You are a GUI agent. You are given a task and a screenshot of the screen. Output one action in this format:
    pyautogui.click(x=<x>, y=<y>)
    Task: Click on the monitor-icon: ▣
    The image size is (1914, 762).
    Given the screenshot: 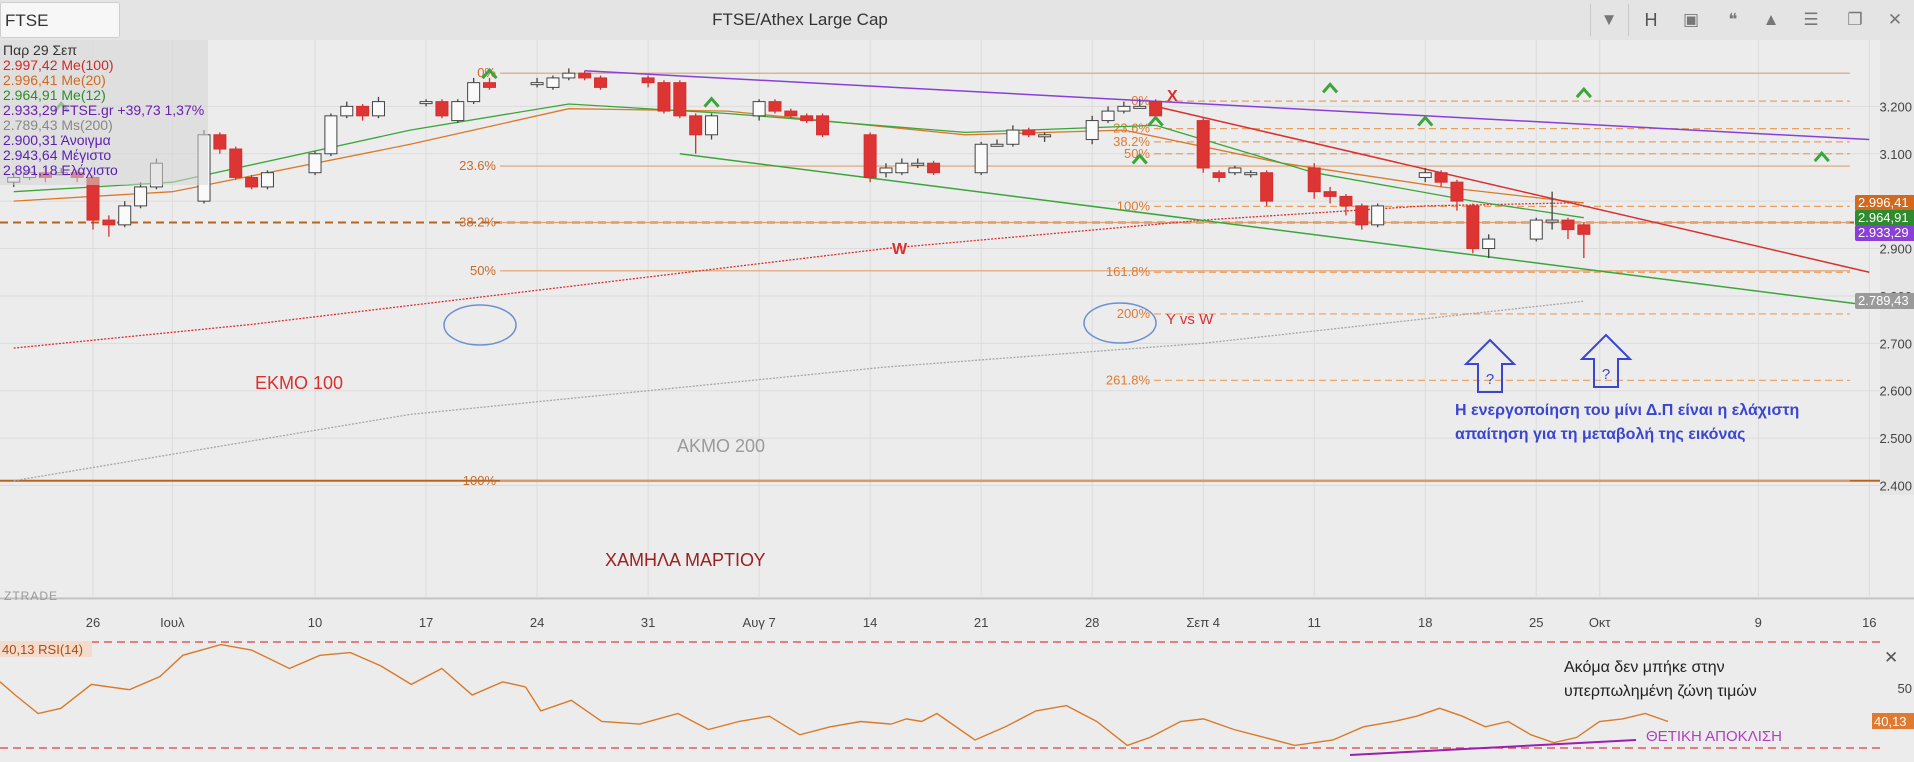 What is the action you would take?
    pyautogui.click(x=1691, y=19)
    